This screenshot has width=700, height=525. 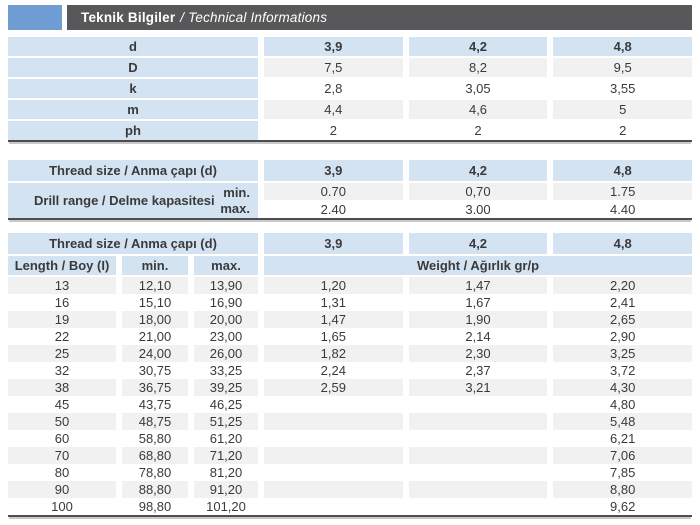 I want to click on min-max-labels: min. max., so click(x=235, y=201).